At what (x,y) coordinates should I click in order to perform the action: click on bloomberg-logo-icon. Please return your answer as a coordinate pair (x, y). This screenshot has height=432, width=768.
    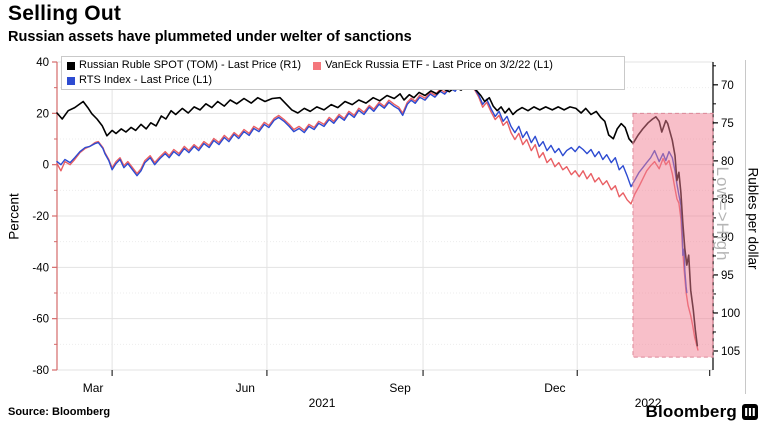
    Looking at the image, I should click on (750, 412).